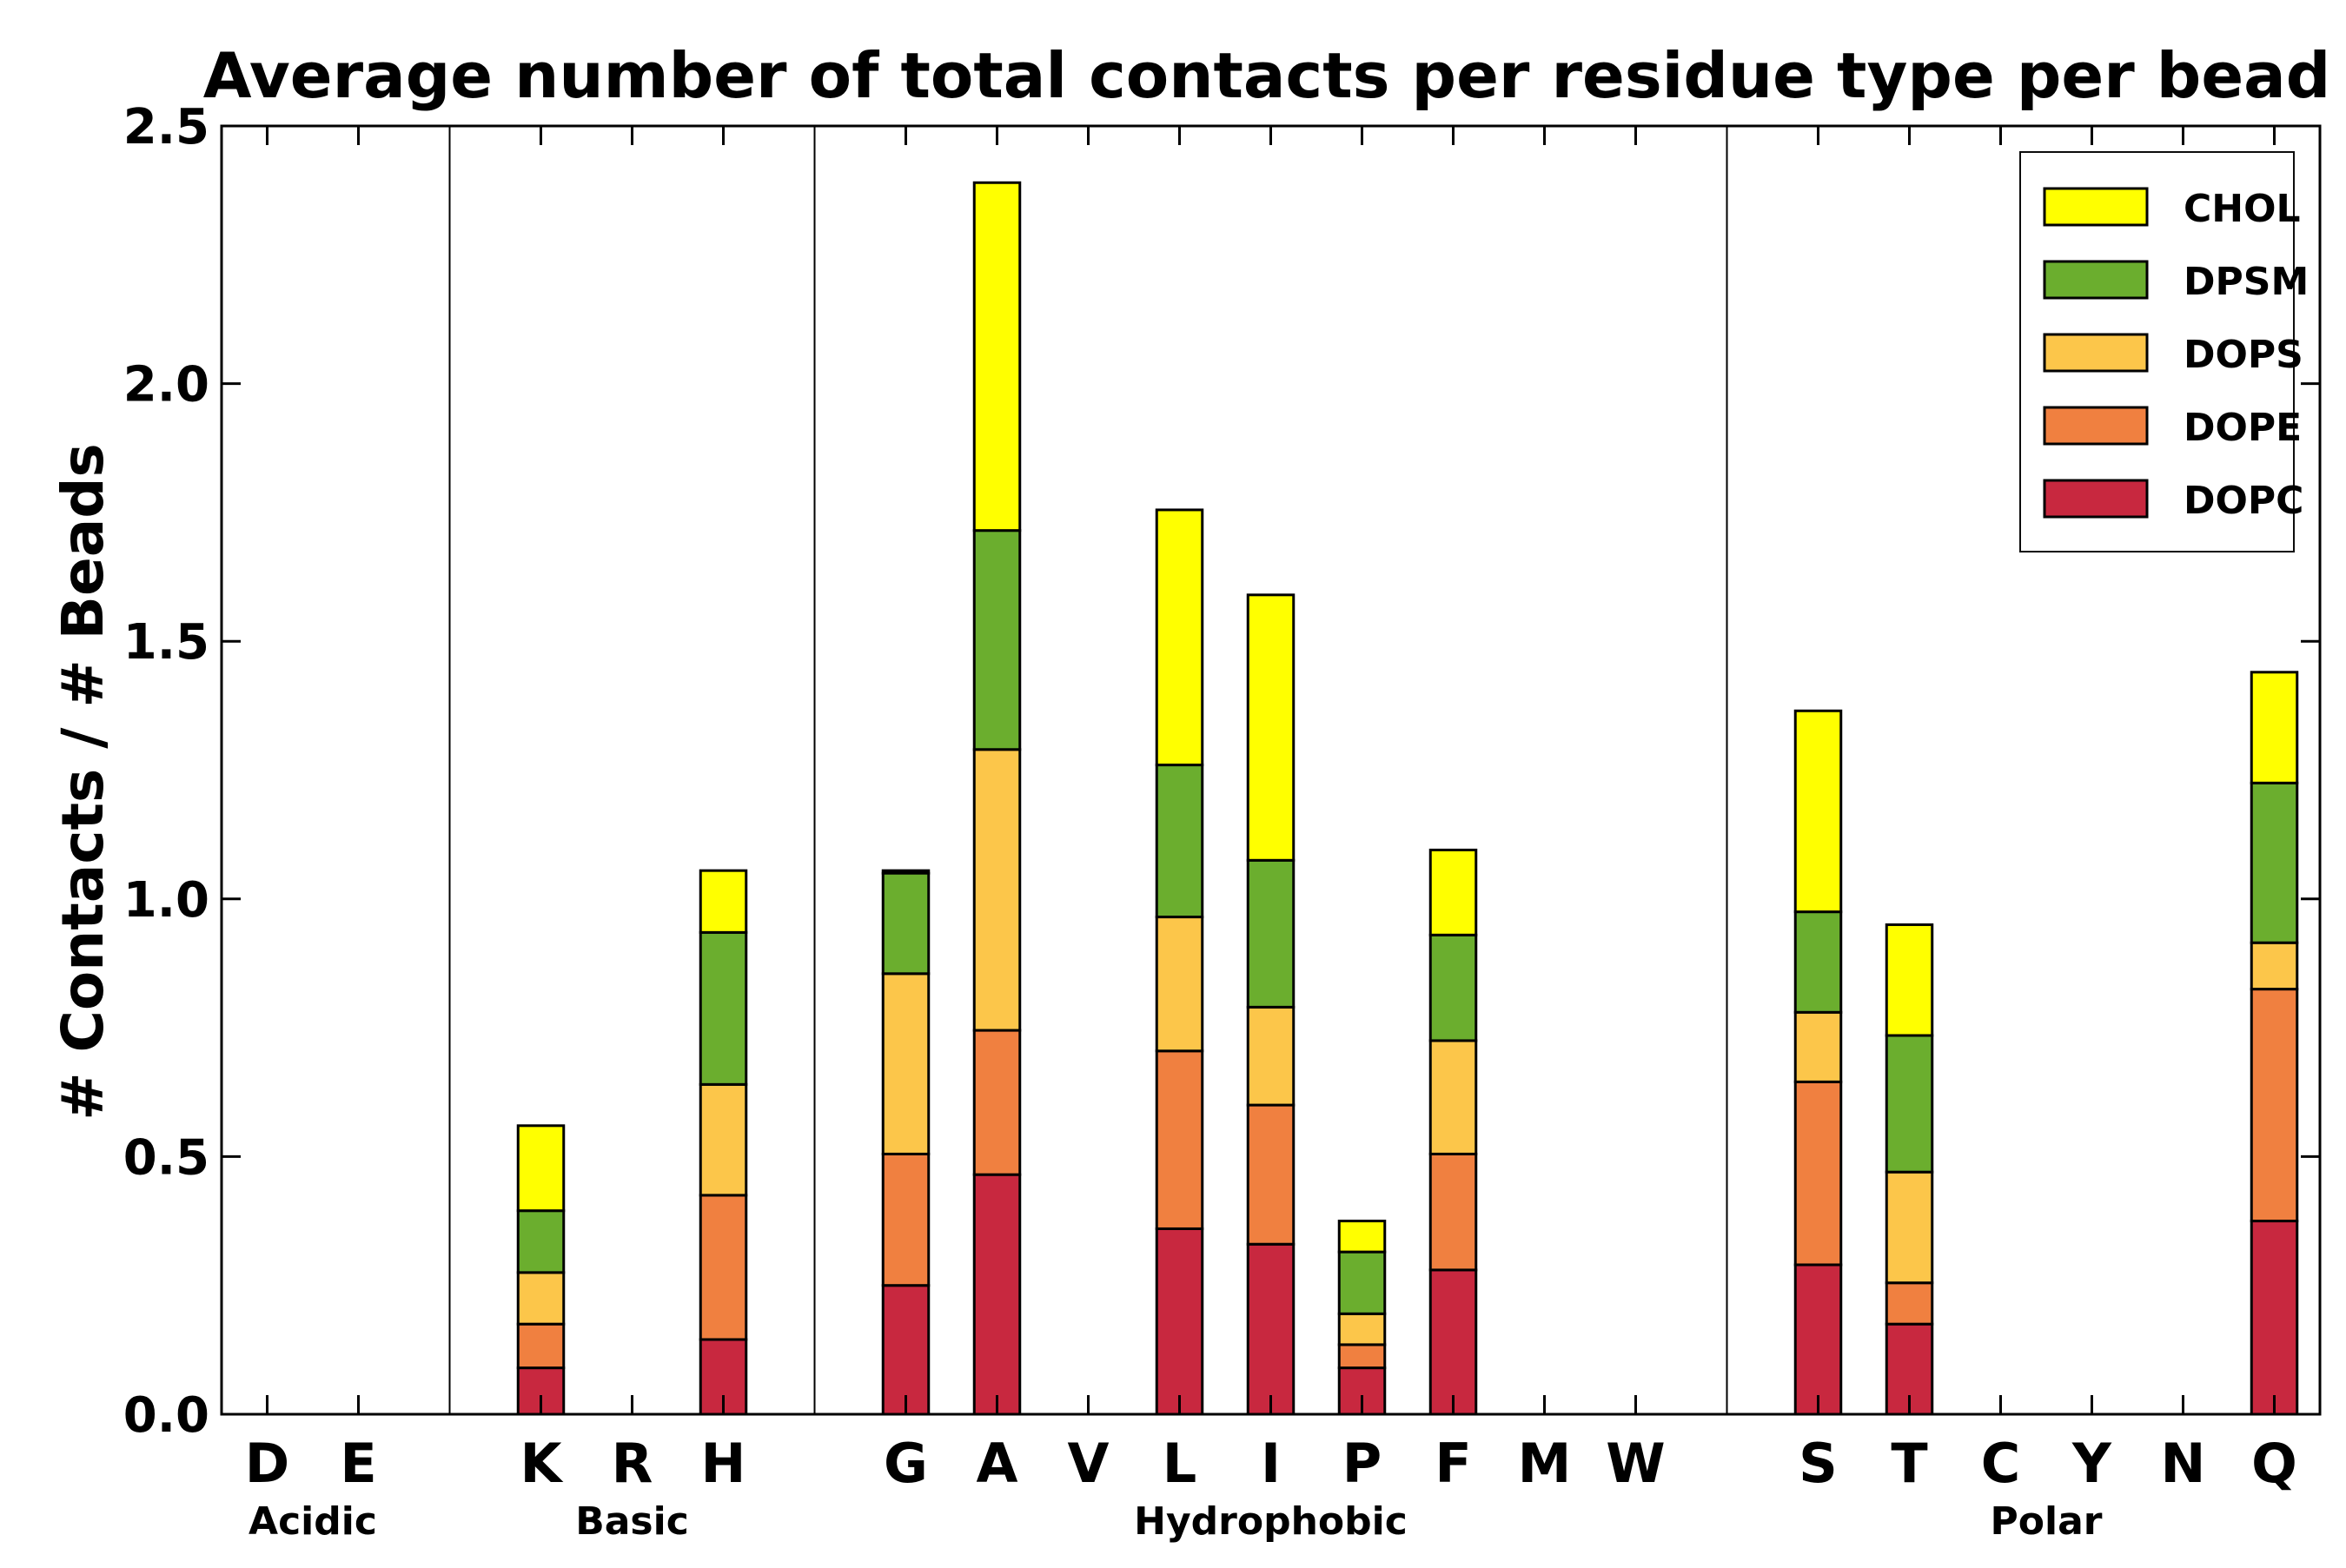 This screenshot has width=2346, height=1568. I want to click on bar-segment-L-dopc, so click(1180, 1321).